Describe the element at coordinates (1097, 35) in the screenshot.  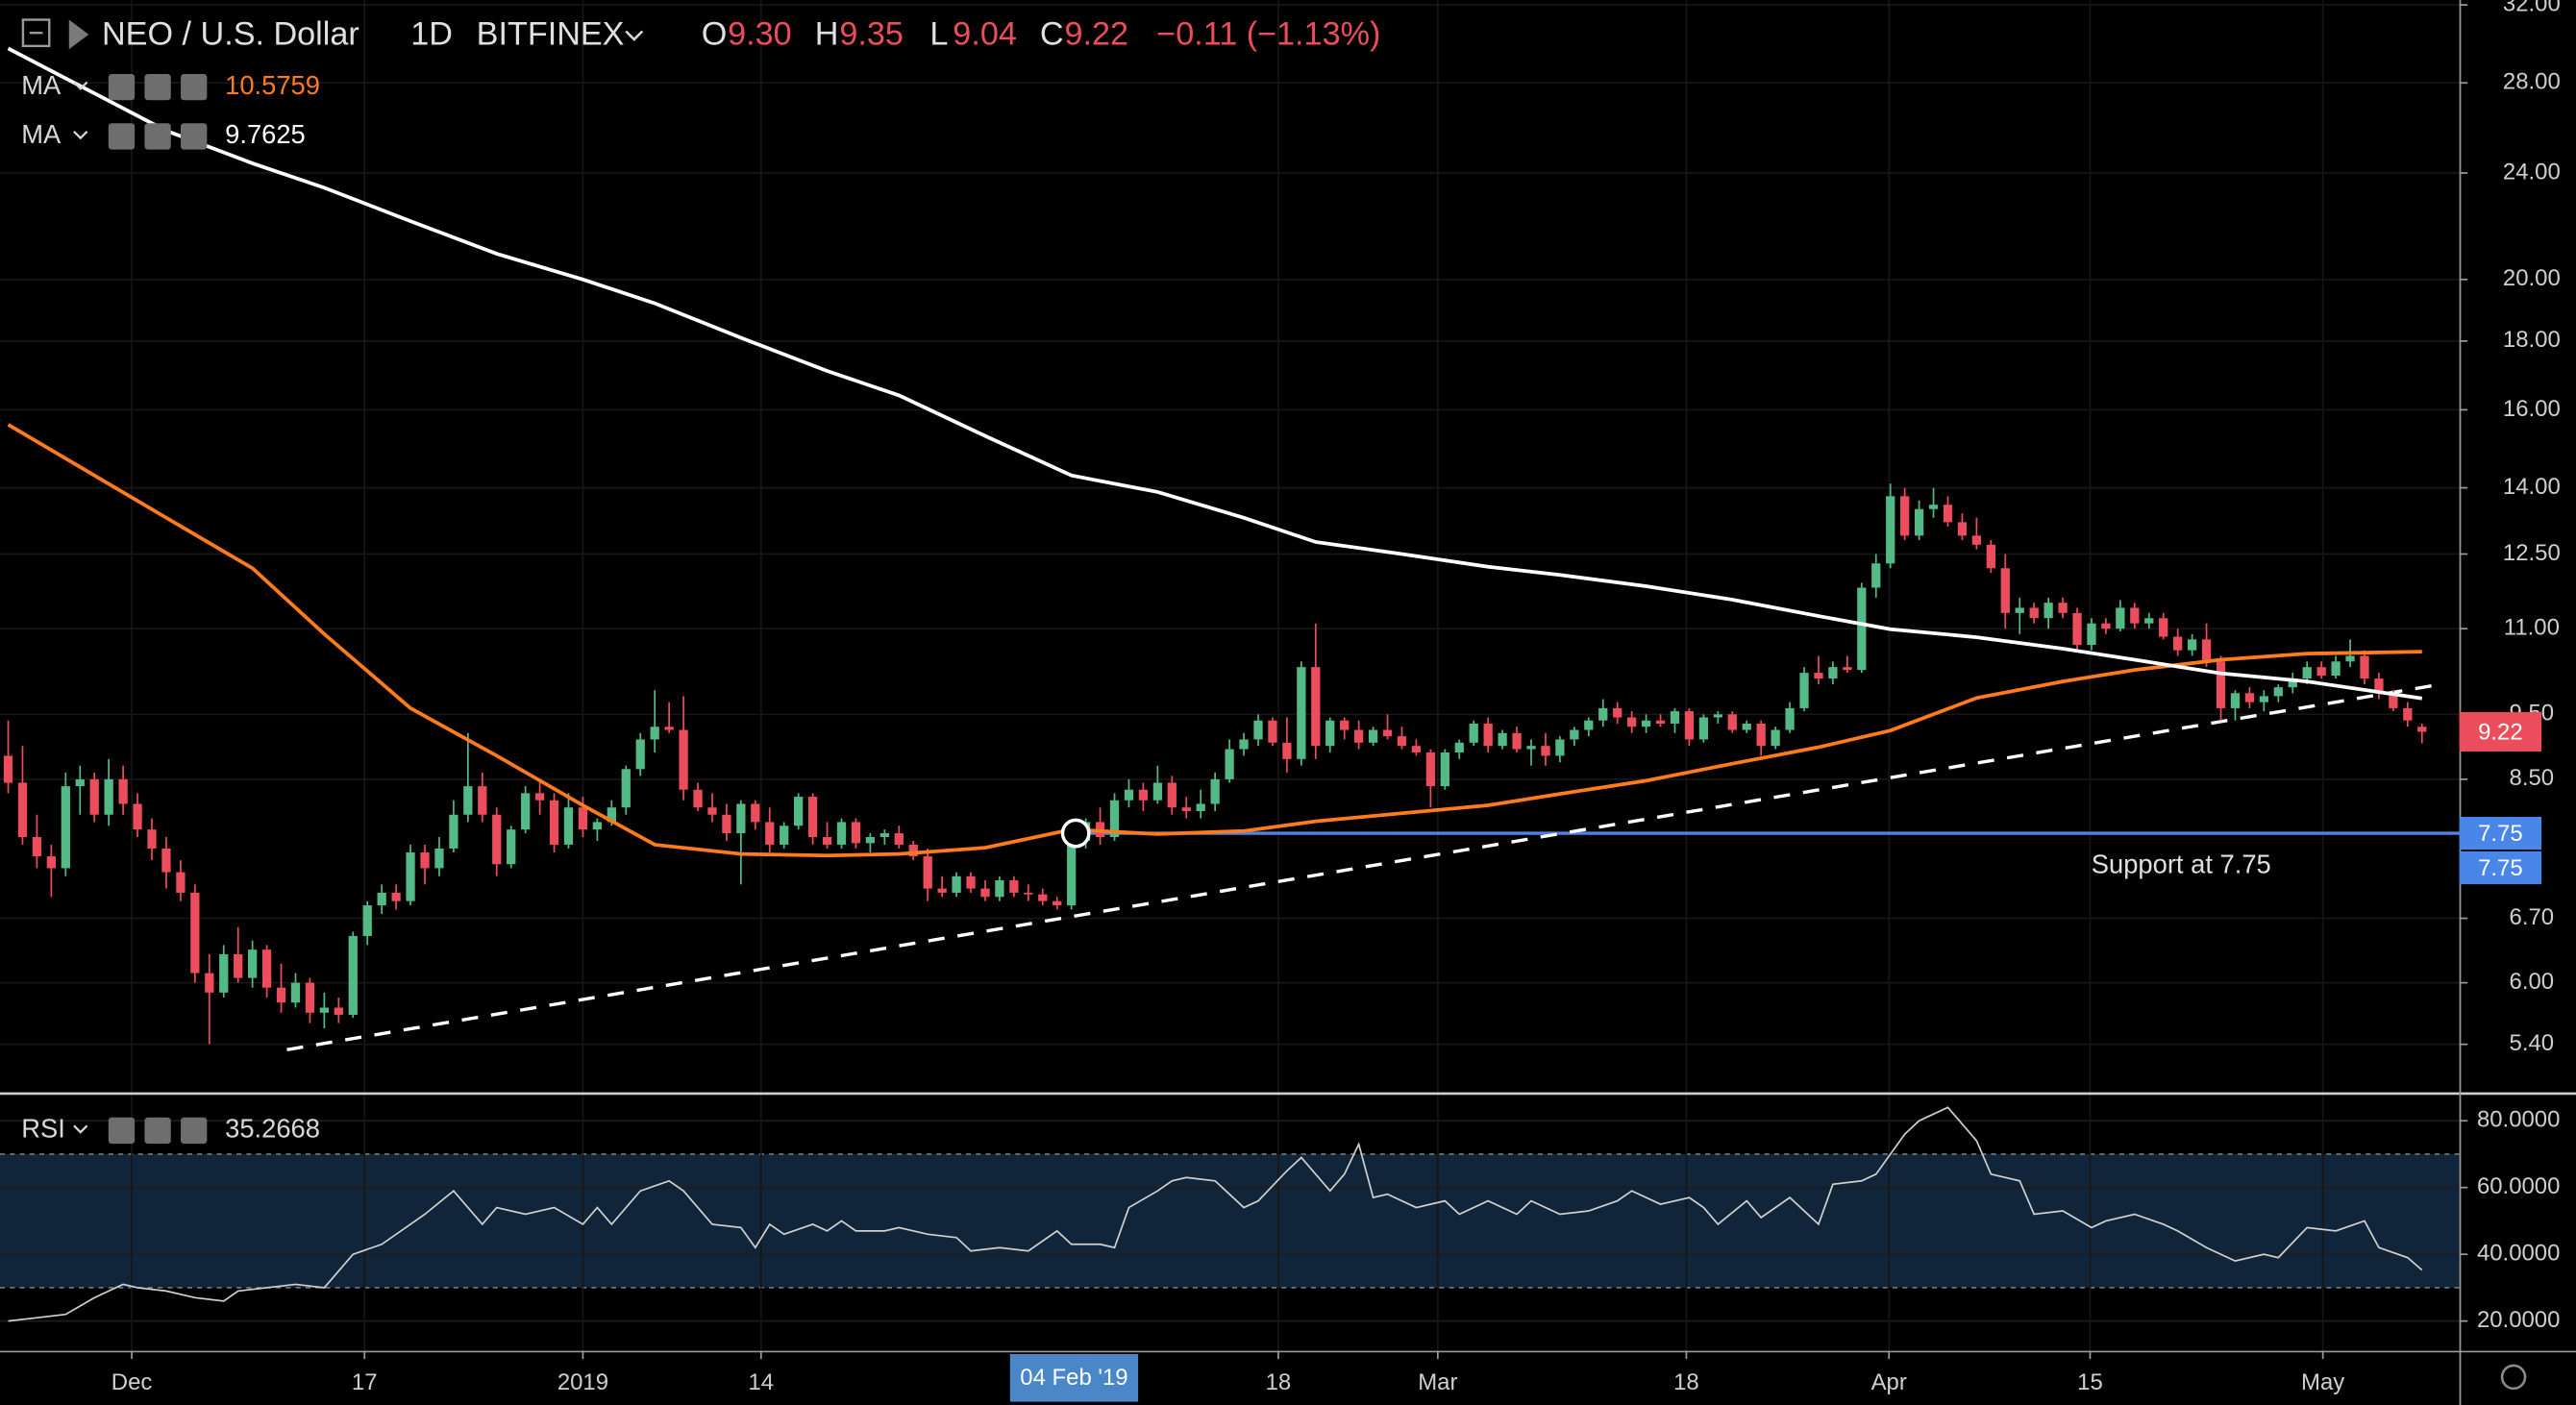
I see `ohlc-value: 9.22` at that location.